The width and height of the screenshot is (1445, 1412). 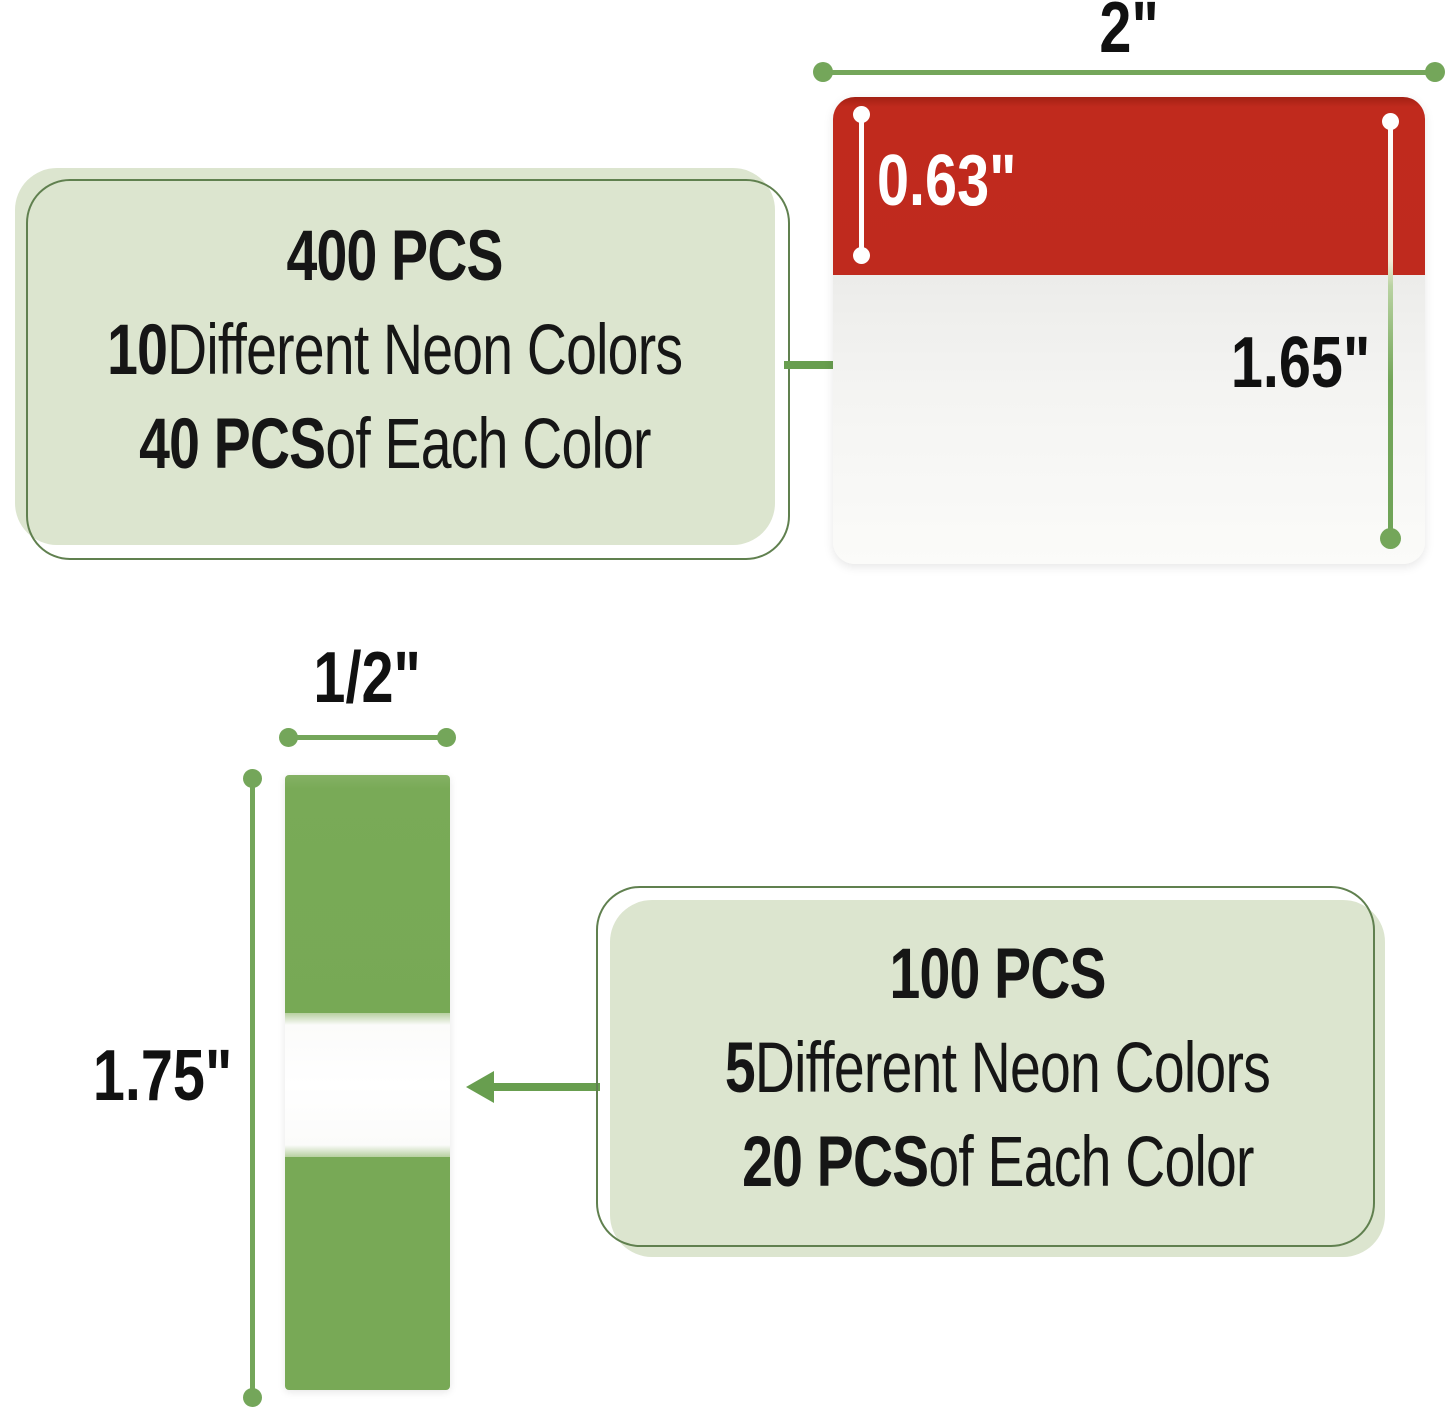 I want to click on red-height-dimension-label: 0.63", so click(x=947, y=181).